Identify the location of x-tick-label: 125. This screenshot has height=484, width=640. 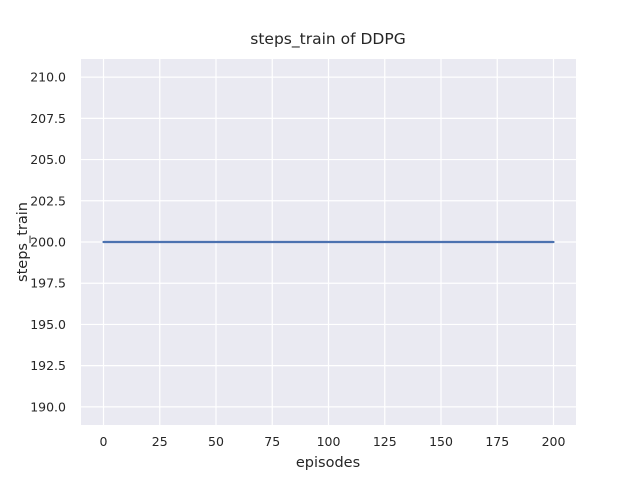
(385, 441).